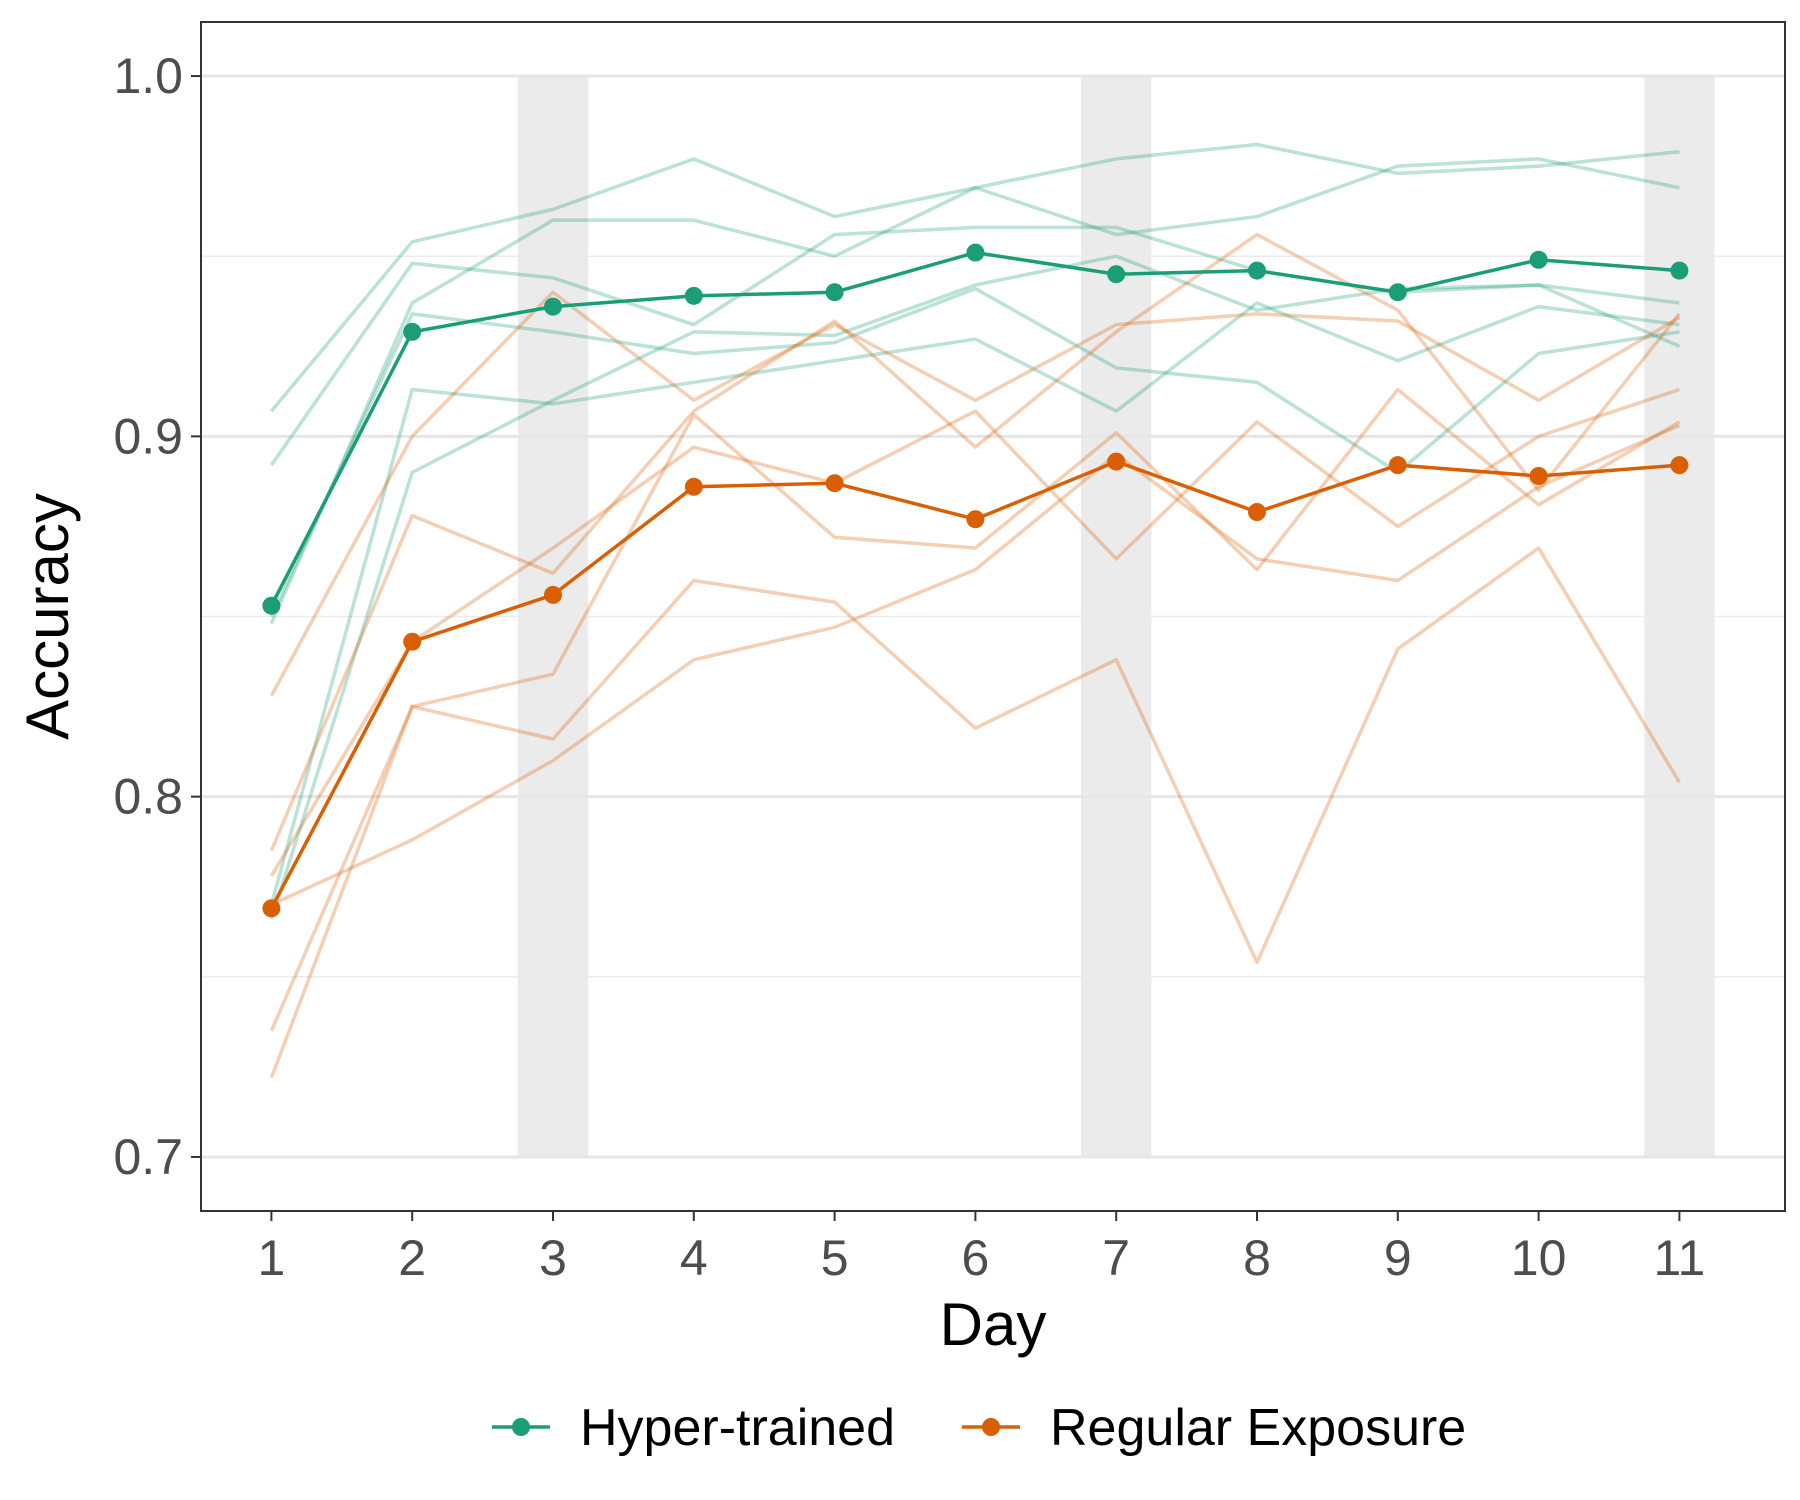 The height and width of the screenshot is (1500, 1800). Describe the element at coordinates (521, 1427) in the screenshot. I see `legend-key-point-hyper-trained` at that location.